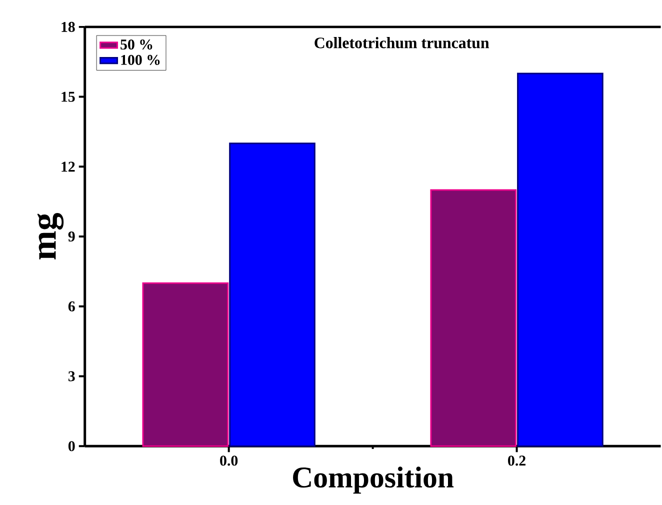  I want to click on y-tick-label: 12, so click(68, 167).